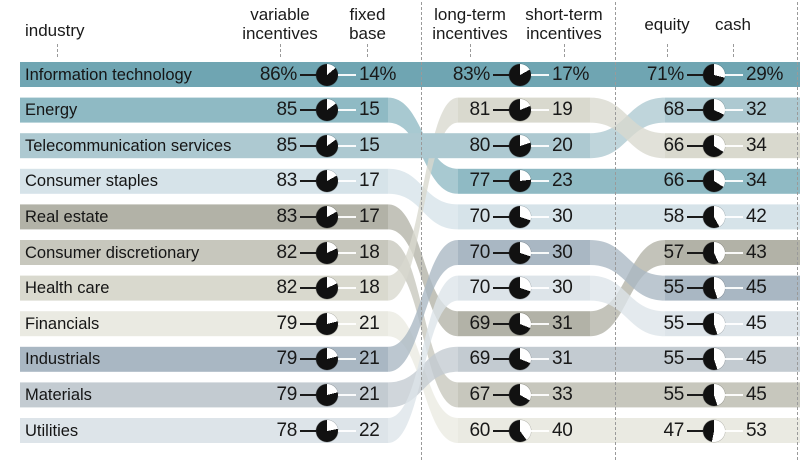 The height and width of the screenshot is (465, 800). I want to click on industry-label: Financials, so click(62, 323).